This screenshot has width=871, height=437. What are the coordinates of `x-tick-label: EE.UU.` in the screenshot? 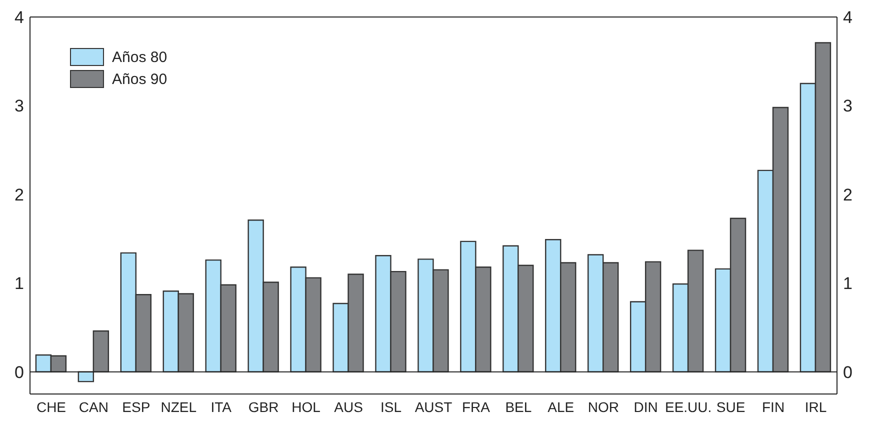 It's located at (688, 406).